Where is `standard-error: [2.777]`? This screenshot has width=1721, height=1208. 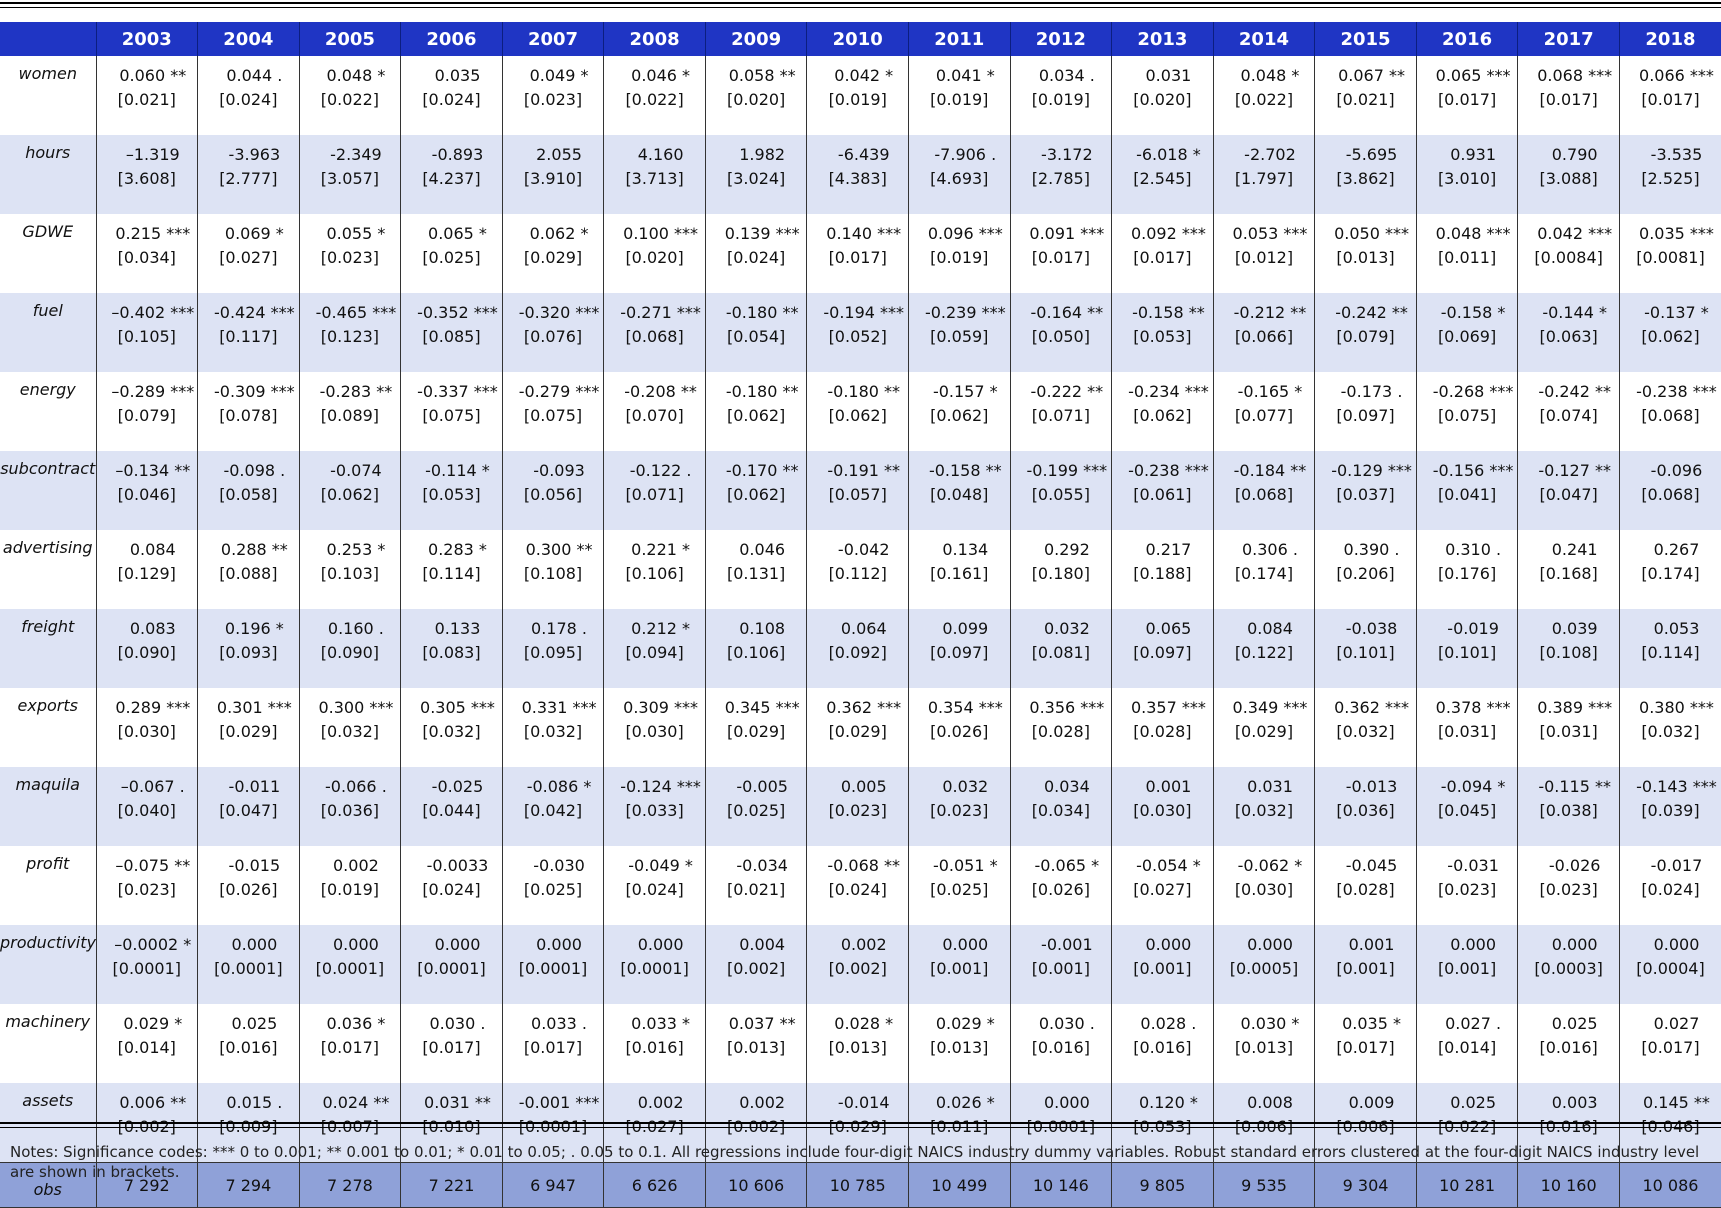 standard-error: [2.777] is located at coordinates (248, 178).